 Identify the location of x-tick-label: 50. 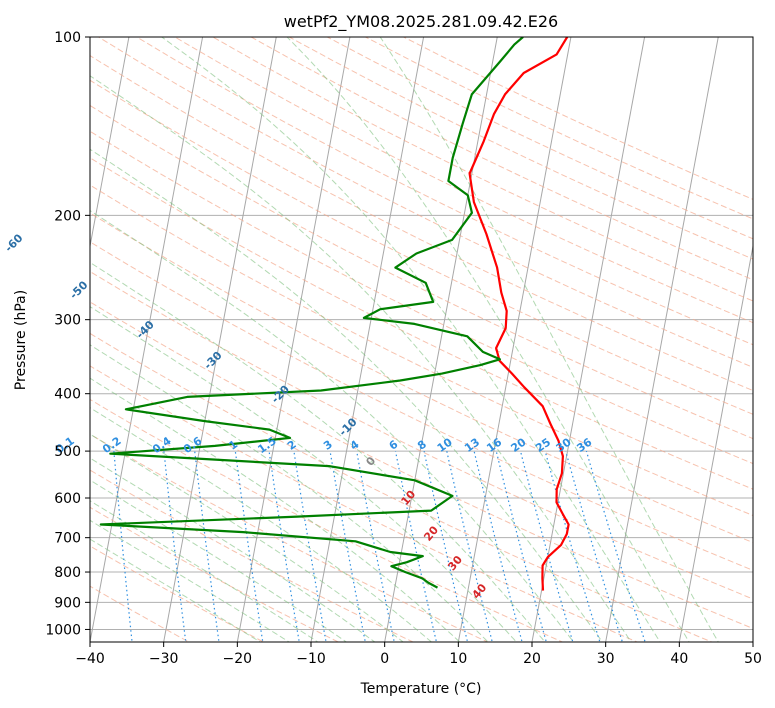
(753, 659).